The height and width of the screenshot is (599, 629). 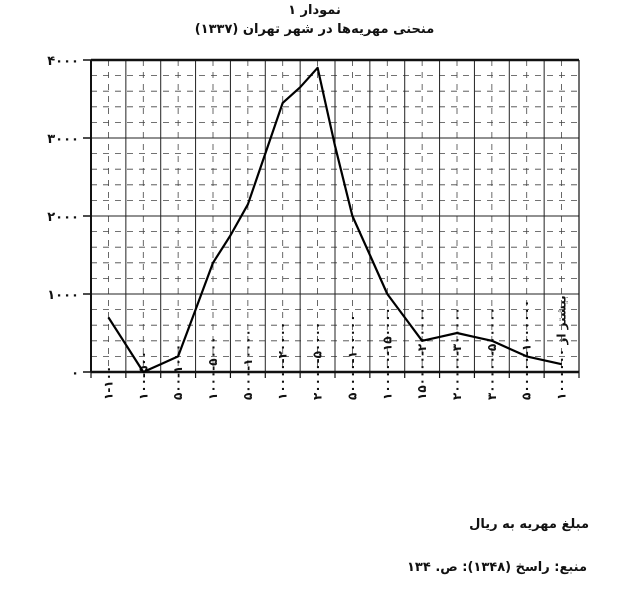 What do you see at coordinates (318, 361) in the screenshot?
I see `x-tick-label: ۲۰۰۰۰-۵۰۰۰۰` at bounding box center [318, 361].